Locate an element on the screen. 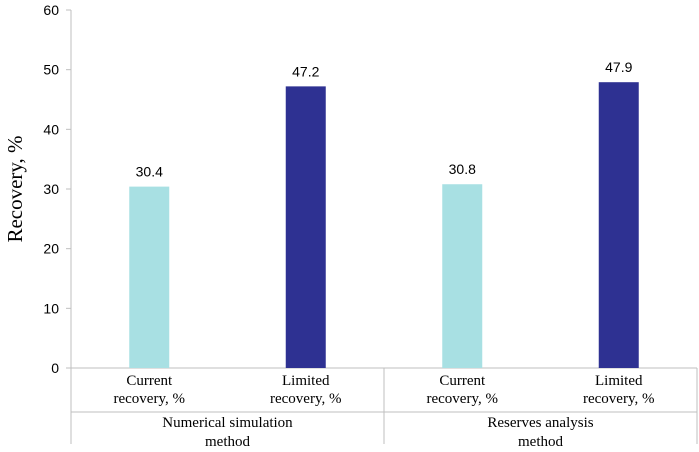 The height and width of the screenshot is (452, 699). y-tick-label: 40 is located at coordinates (51, 129).